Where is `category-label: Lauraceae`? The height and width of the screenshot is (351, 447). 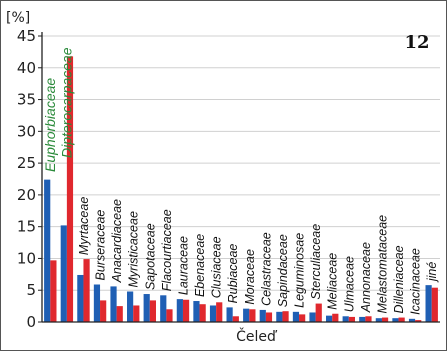
category-label: Lauraceae is located at coordinates (183, 265).